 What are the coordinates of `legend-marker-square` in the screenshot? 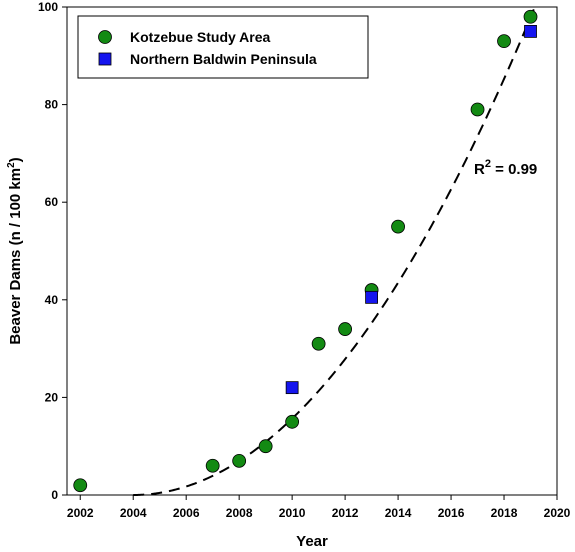 It's located at (105, 59).